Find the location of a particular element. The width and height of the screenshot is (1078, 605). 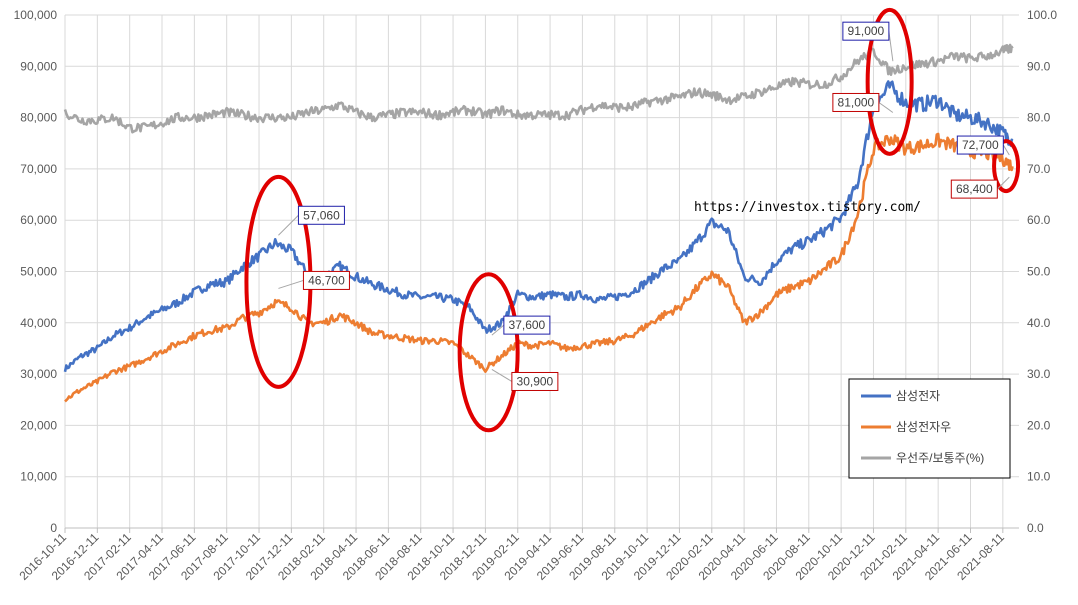

y-right-tick-label: 0.0 is located at coordinates (1035, 528).